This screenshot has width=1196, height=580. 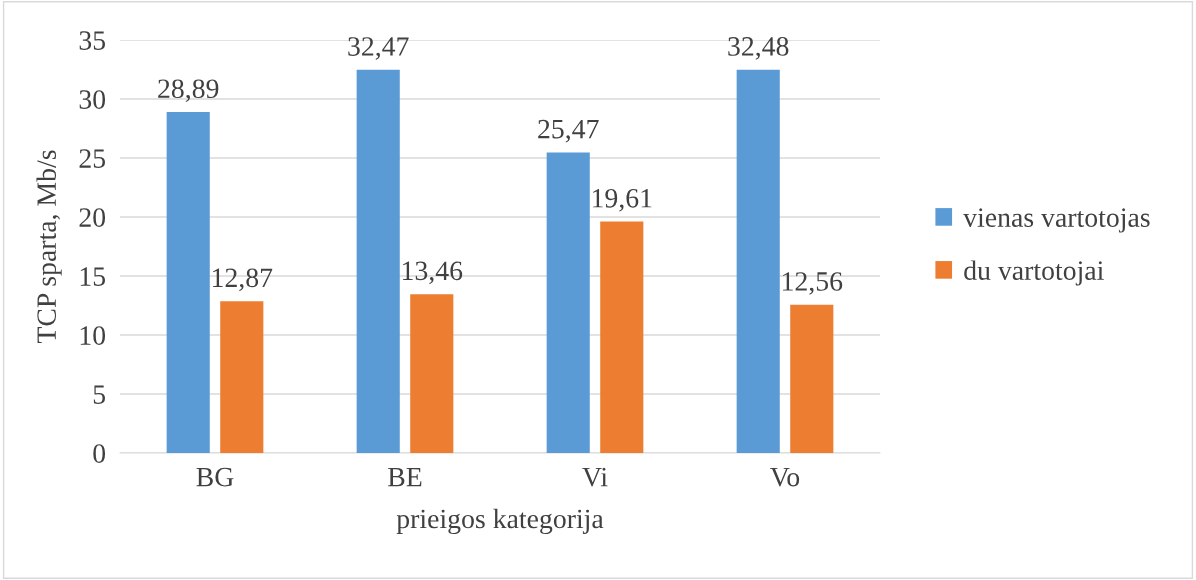 What do you see at coordinates (785, 477) in the screenshot?
I see `x-tick-label: Vo` at bounding box center [785, 477].